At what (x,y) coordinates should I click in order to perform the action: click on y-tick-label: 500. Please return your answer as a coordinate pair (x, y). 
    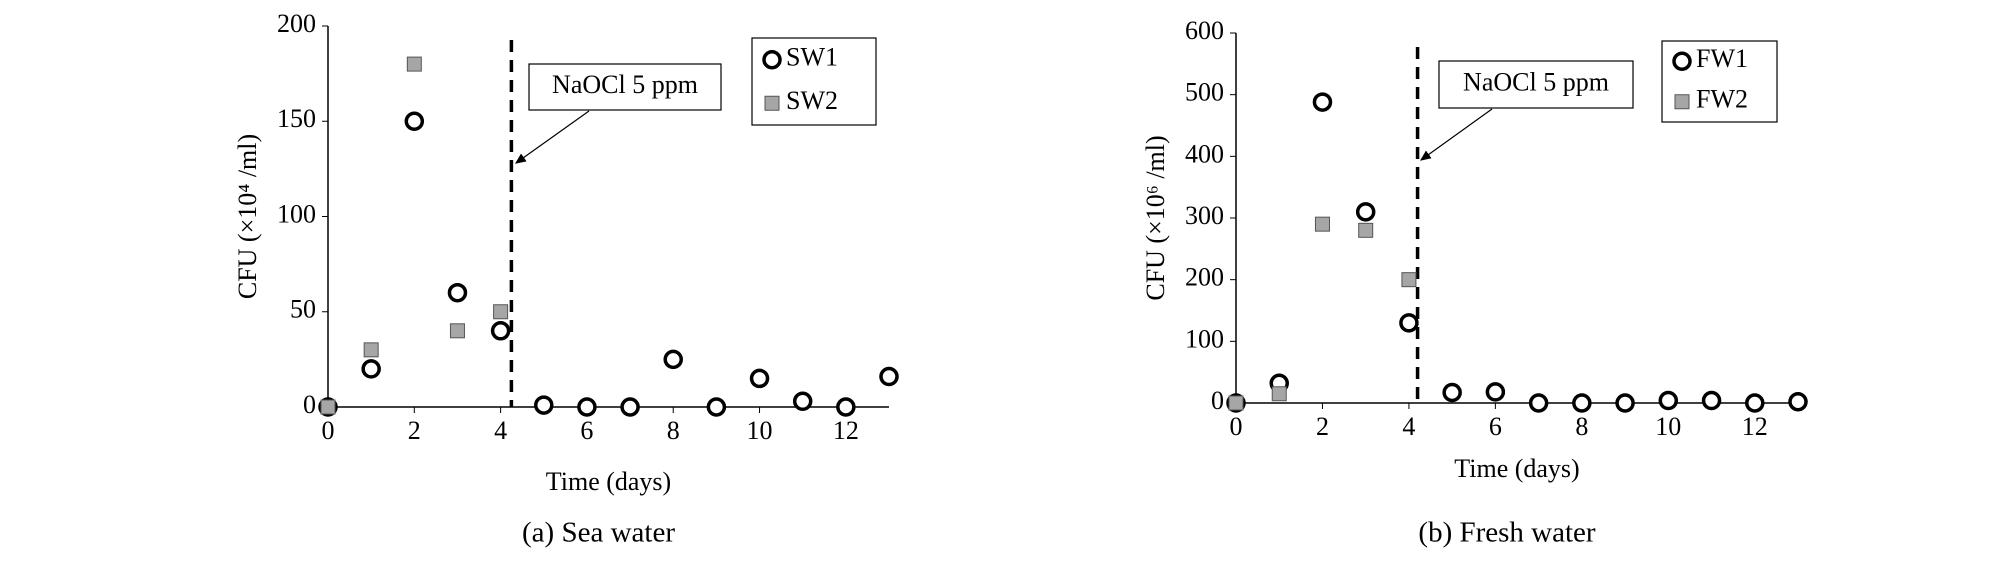
    Looking at the image, I should click on (1204, 92).